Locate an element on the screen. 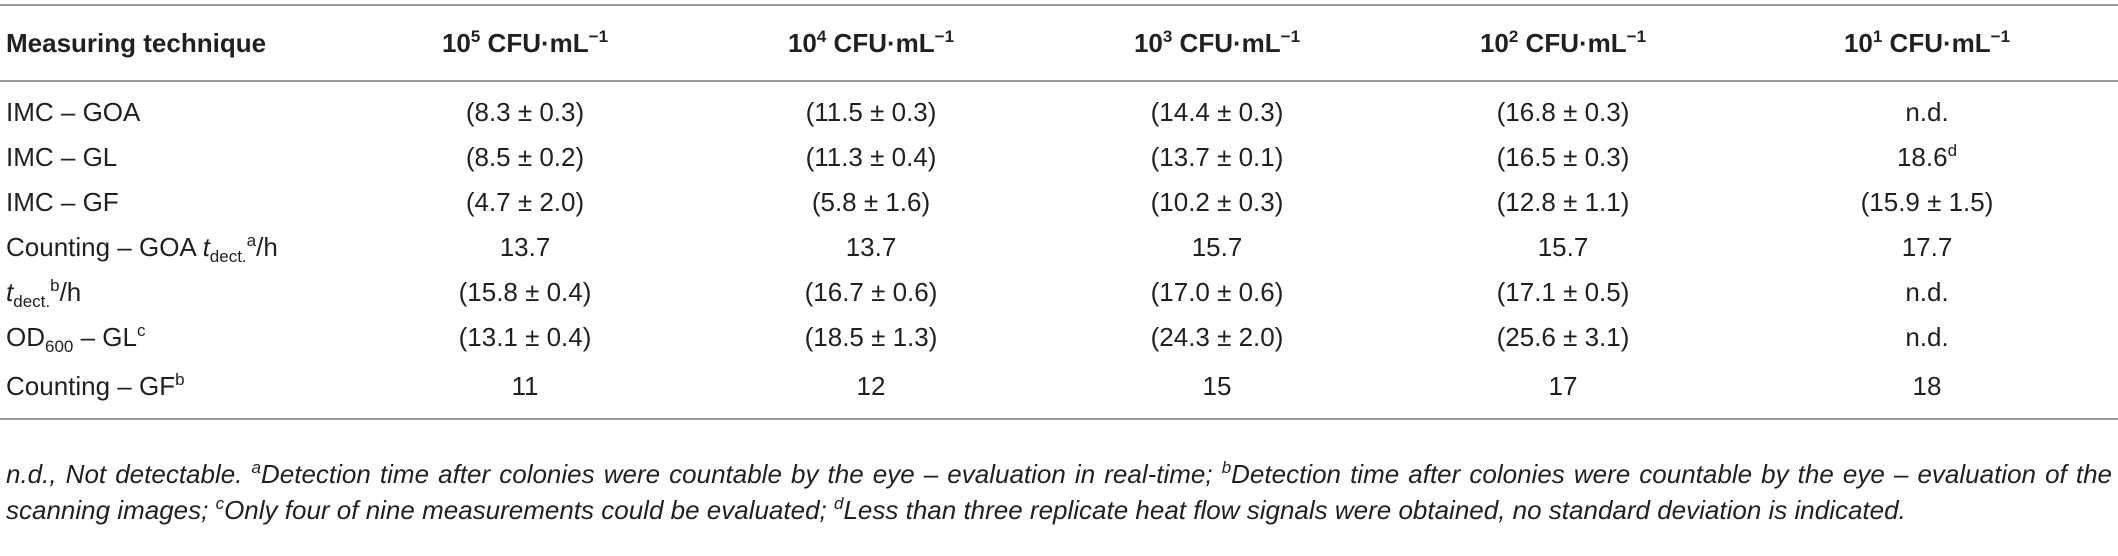 The height and width of the screenshot is (556, 2118). table-cell: (12.8 ± 1.1) is located at coordinates (1563, 202).